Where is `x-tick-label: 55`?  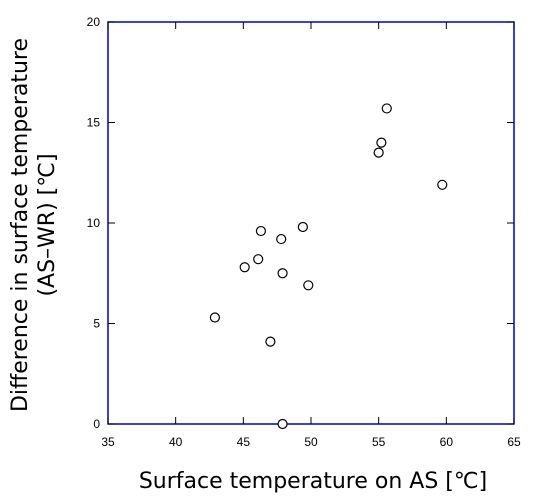 x-tick-label: 55 is located at coordinates (379, 442).